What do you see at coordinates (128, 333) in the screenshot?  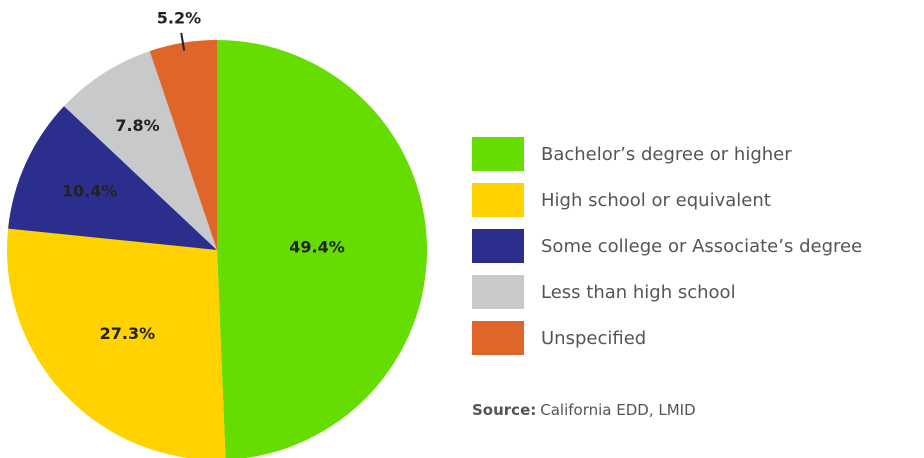 I see `value-label: 27.3%` at bounding box center [128, 333].